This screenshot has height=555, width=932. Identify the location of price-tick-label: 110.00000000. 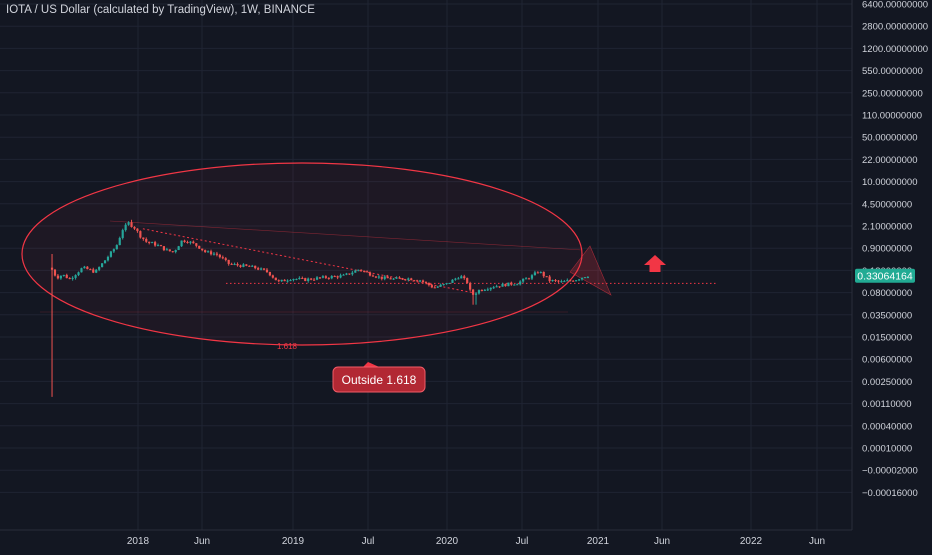
(892, 116).